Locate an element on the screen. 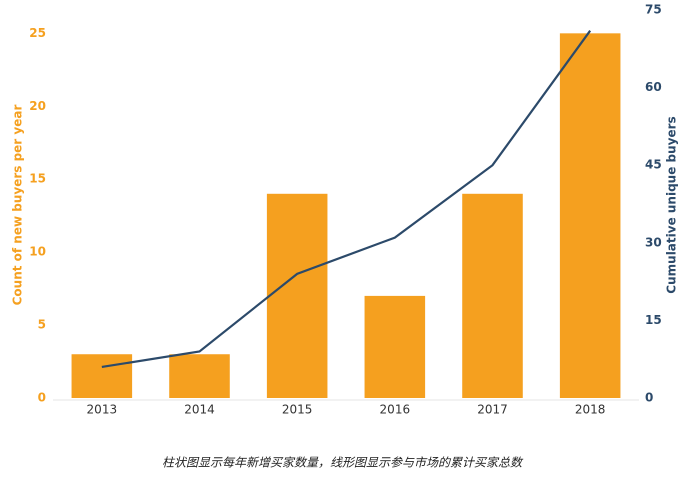 The width and height of the screenshot is (684, 478). y2-tick-label: 75 is located at coordinates (653, 10).